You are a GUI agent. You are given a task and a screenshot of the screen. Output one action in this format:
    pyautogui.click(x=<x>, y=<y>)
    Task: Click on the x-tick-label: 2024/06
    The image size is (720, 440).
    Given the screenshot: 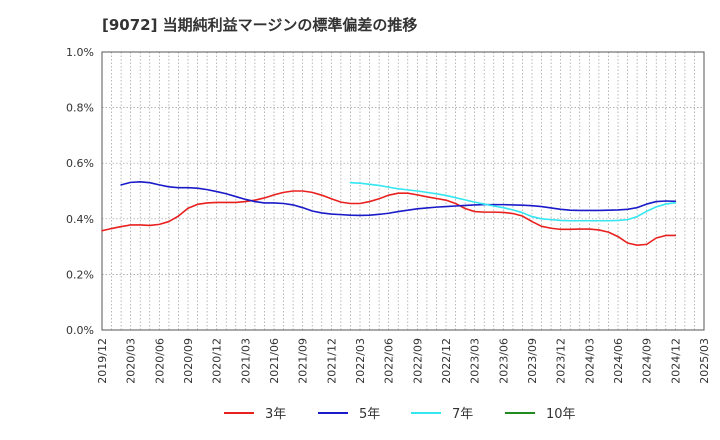 What is the action you would take?
    pyautogui.click(x=618, y=361)
    